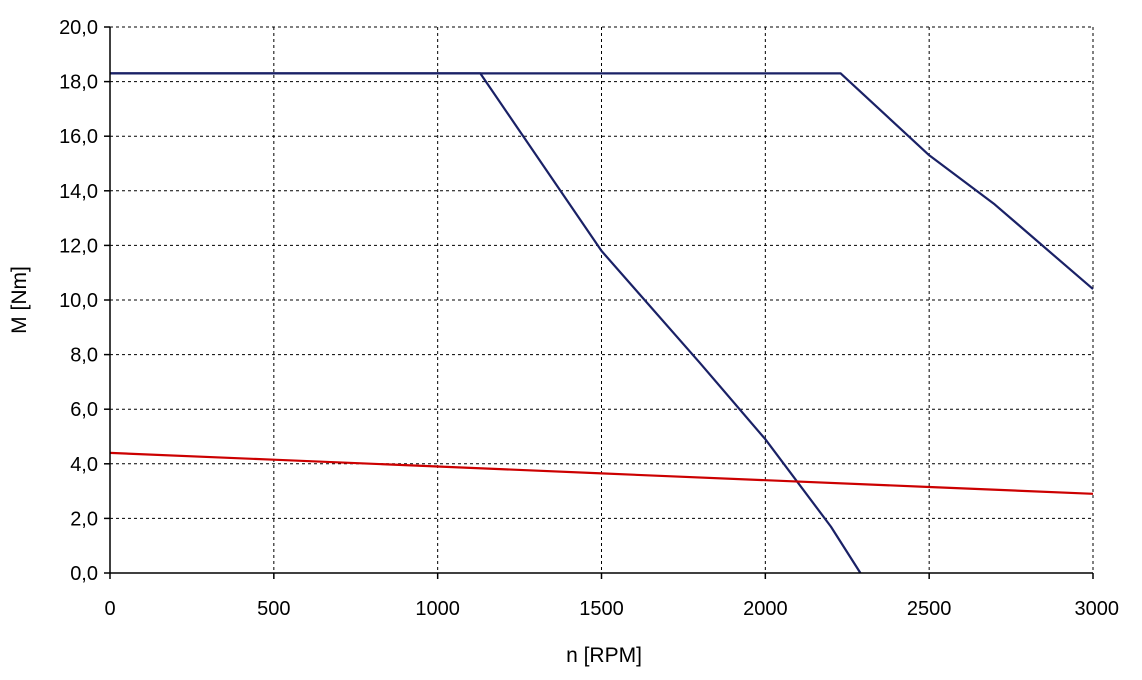 The height and width of the screenshot is (680, 1142). What do you see at coordinates (601, 609) in the screenshot?
I see `x-tick-label: 1500` at bounding box center [601, 609].